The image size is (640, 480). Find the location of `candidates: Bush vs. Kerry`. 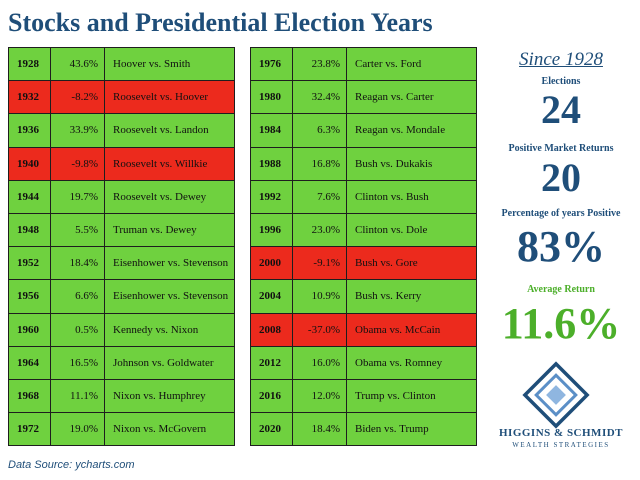

candidates: Bush vs. Kerry is located at coordinates (411, 296).